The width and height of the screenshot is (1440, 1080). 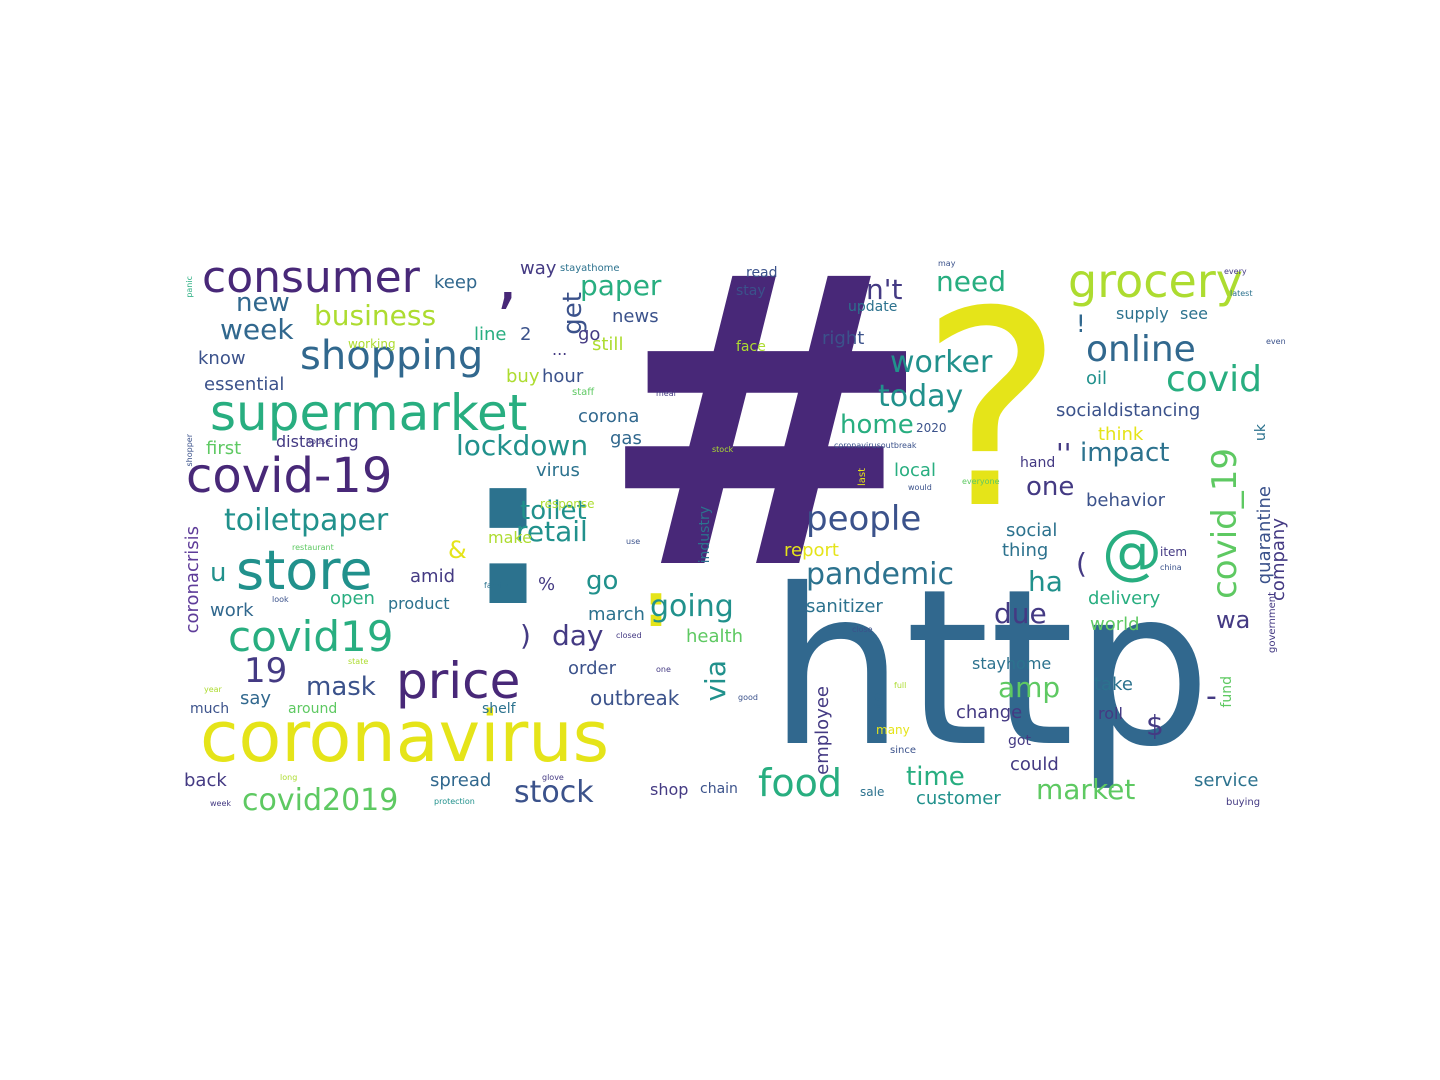 I want to click on word-coronacrisis: coronacrisis, so click(x=192, y=580).